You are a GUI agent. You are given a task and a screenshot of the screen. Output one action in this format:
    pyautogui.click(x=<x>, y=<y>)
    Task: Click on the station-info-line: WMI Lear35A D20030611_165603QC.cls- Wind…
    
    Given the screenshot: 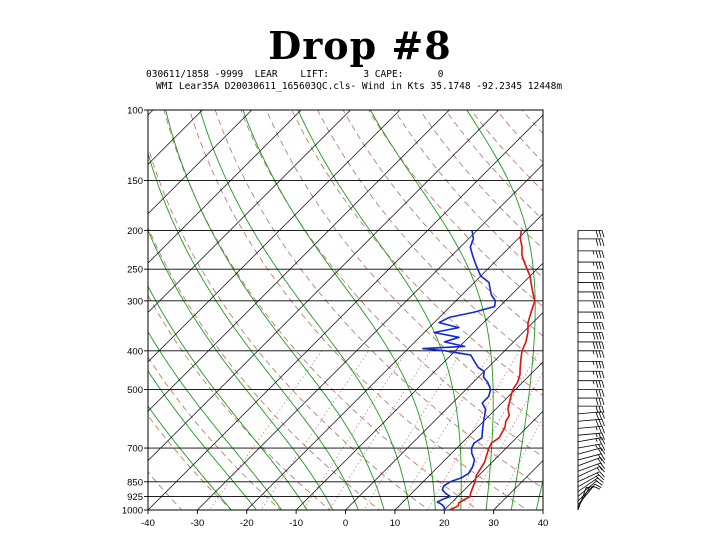 What is the action you would take?
    pyautogui.click(x=359, y=86)
    